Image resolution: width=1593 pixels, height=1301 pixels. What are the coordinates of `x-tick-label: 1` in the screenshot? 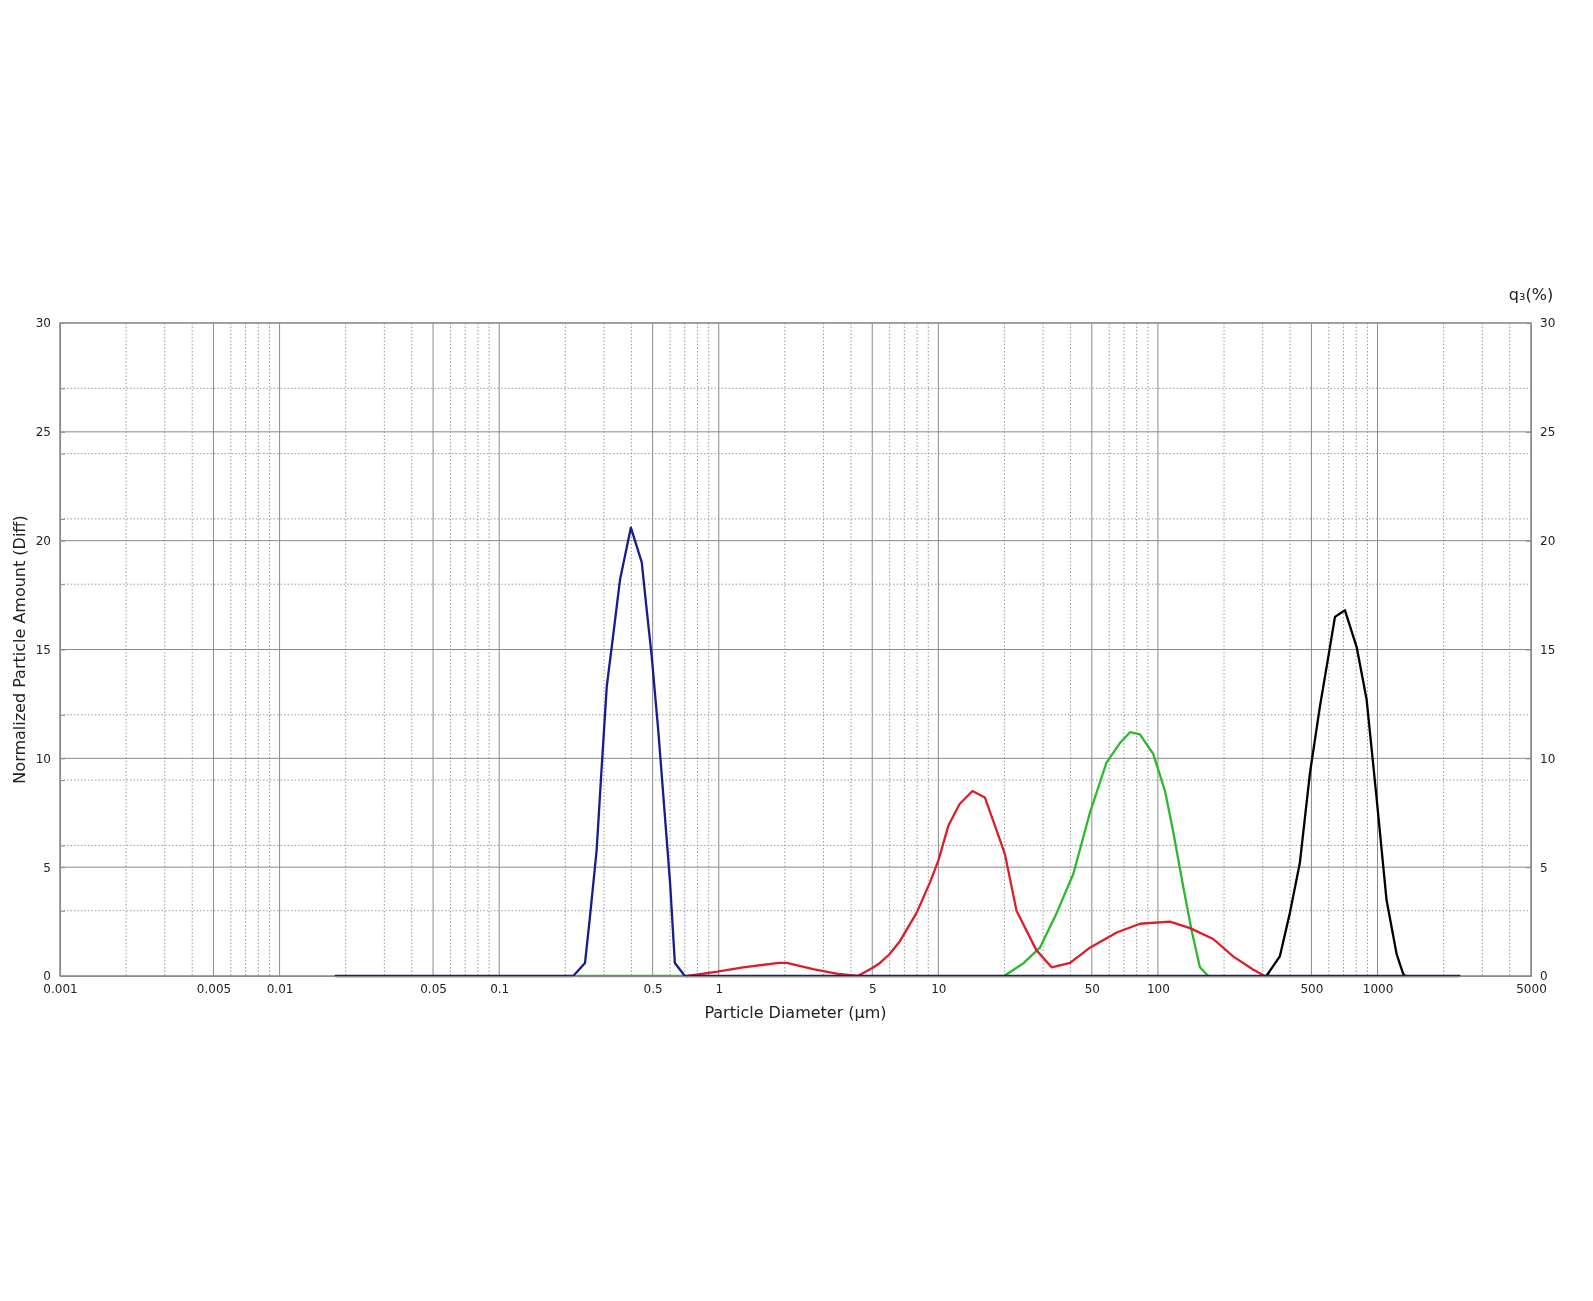 It's located at (719, 988).